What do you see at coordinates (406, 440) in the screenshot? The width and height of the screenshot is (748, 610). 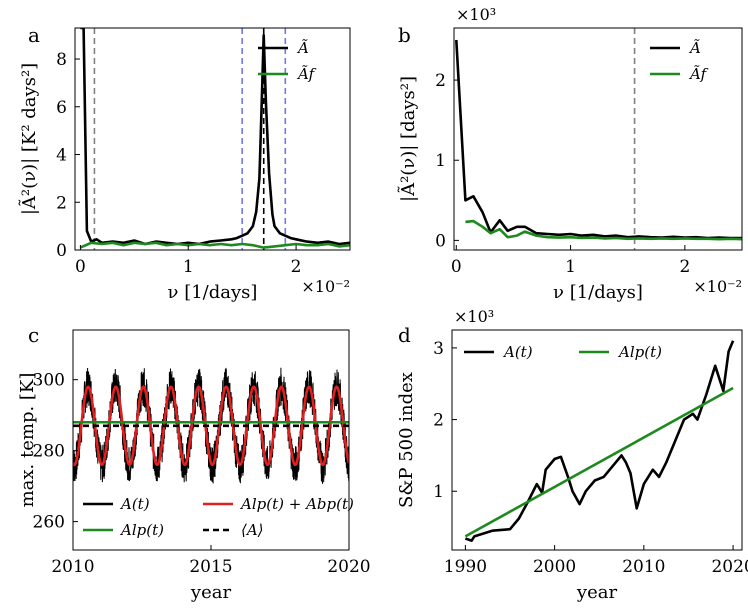 I see `y-axis-label: S&P 500 index` at bounding box center [406, 440].